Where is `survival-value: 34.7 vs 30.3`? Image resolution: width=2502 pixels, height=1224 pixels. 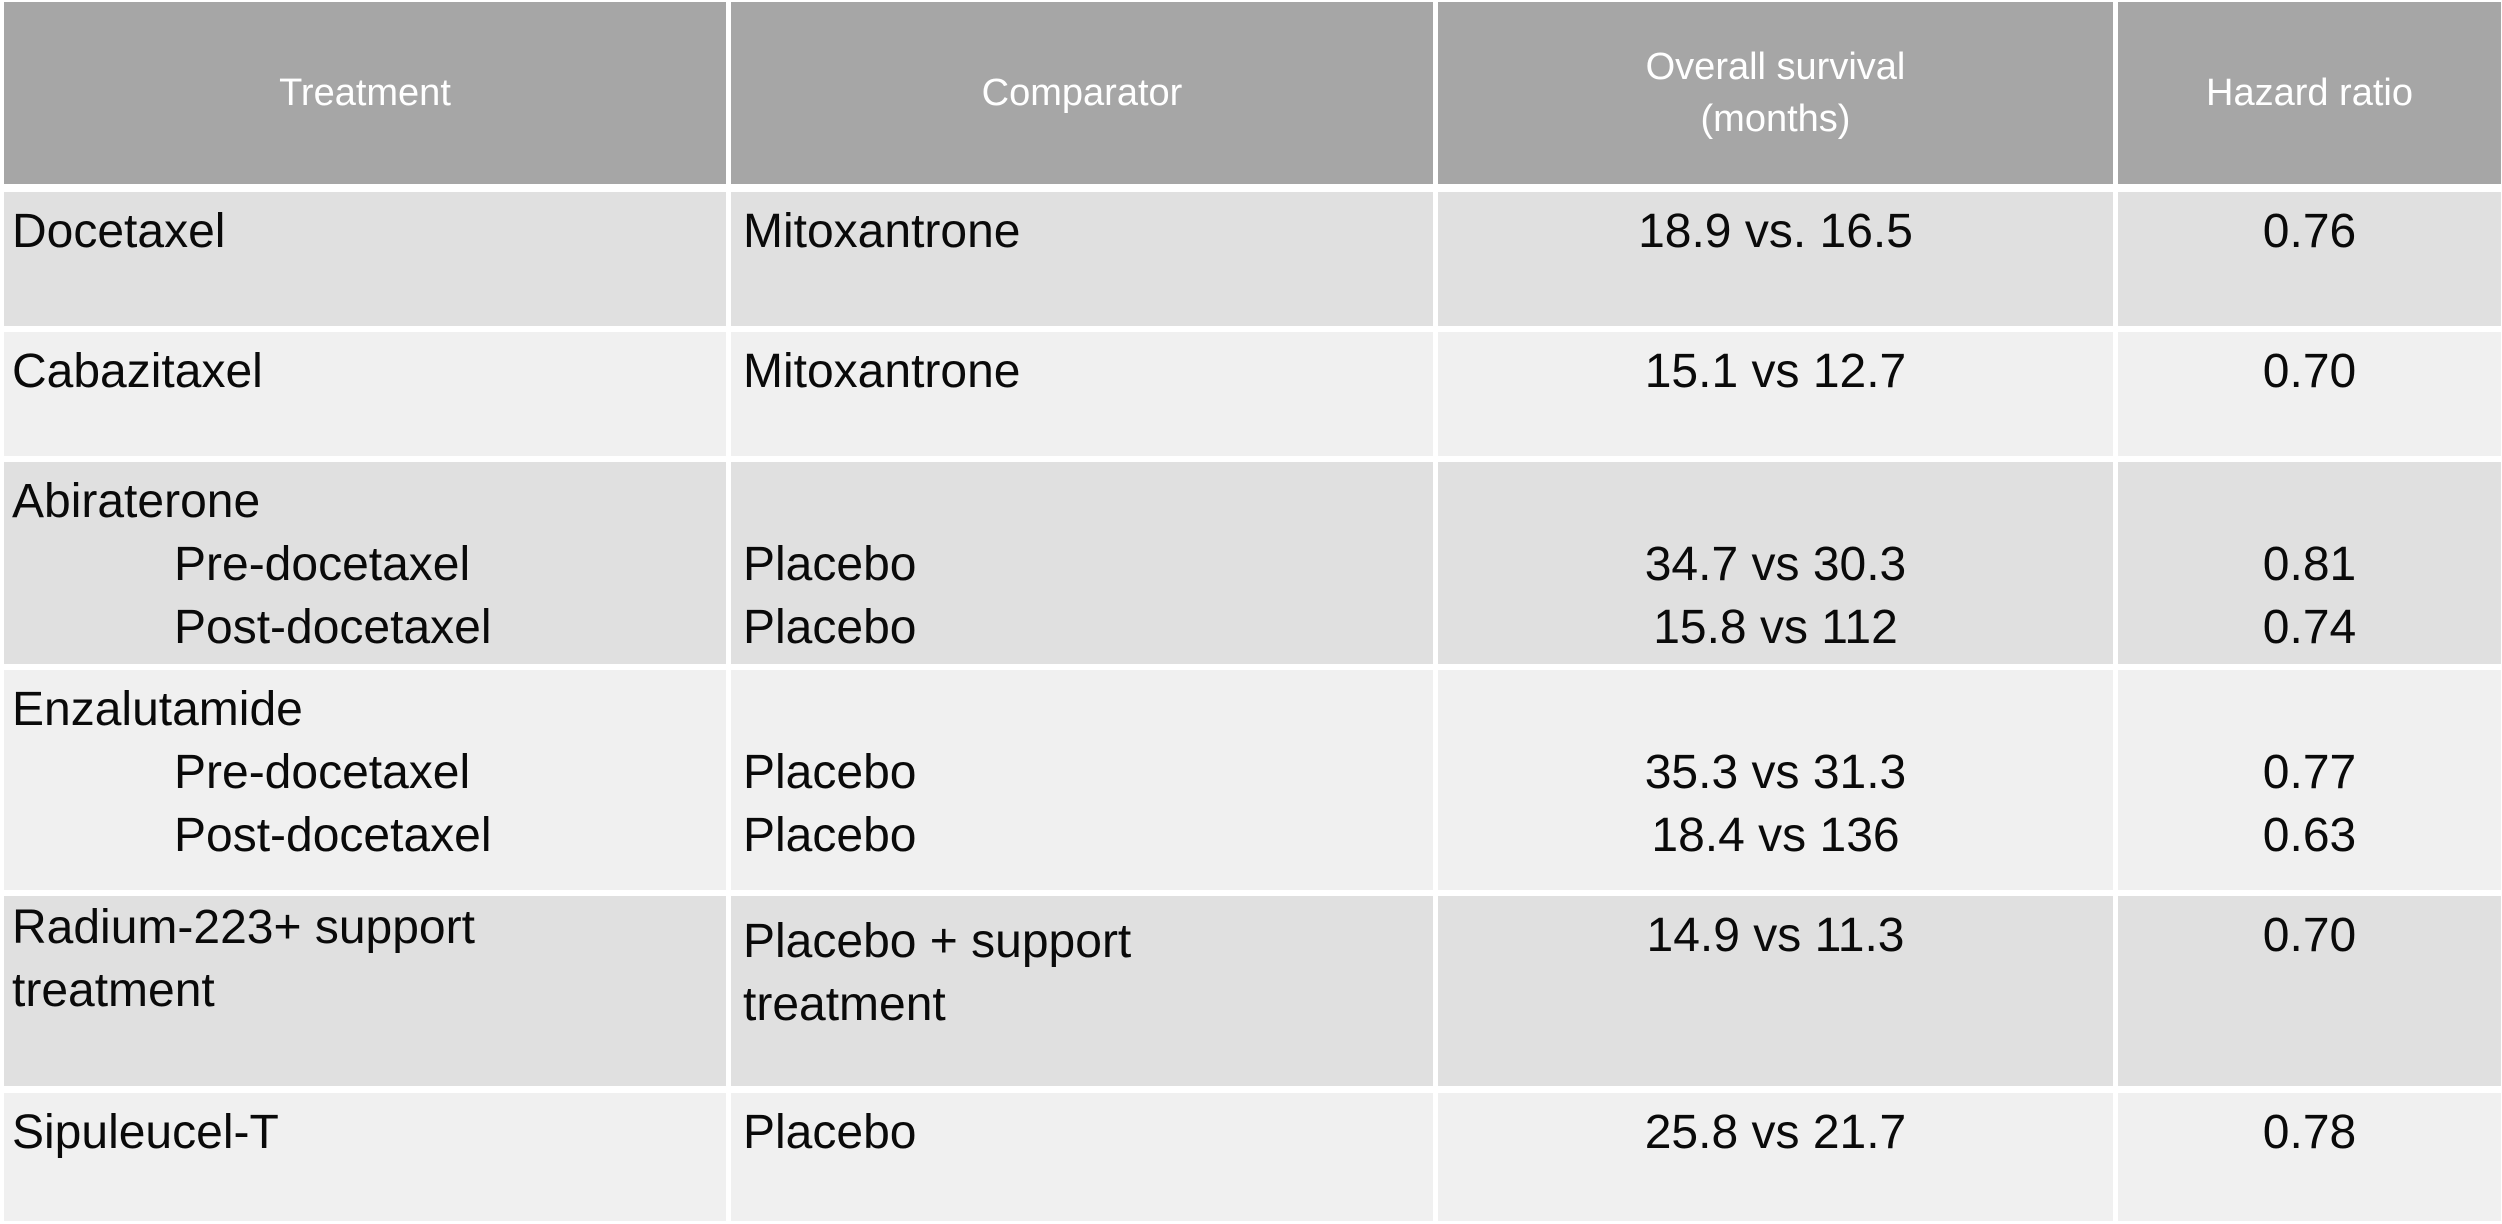
survival-value: 34.7 vs 30.3 is located at coordinates (1775, 564).